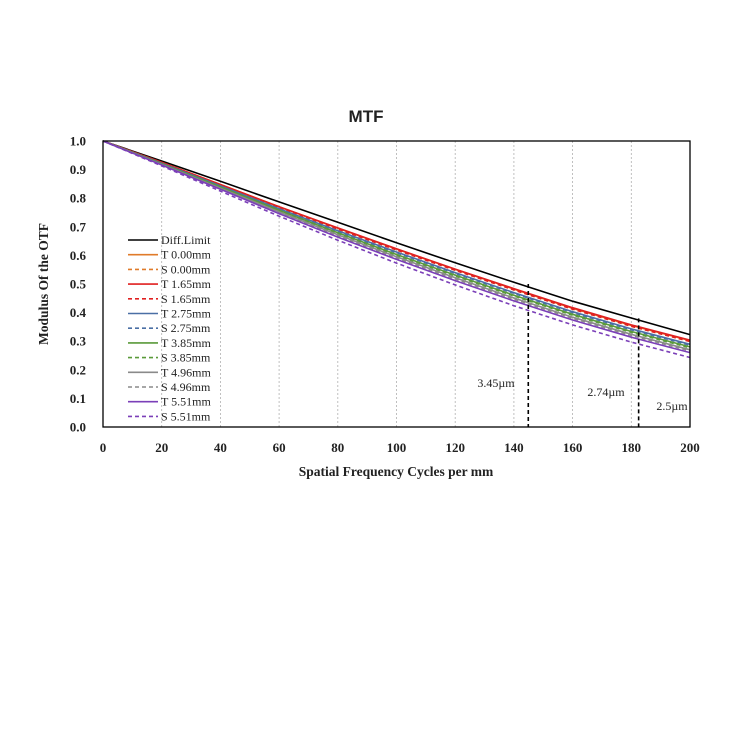 The image size is (750, 750). I want to click on y-tick-label: 1.0, so click(78, 141).